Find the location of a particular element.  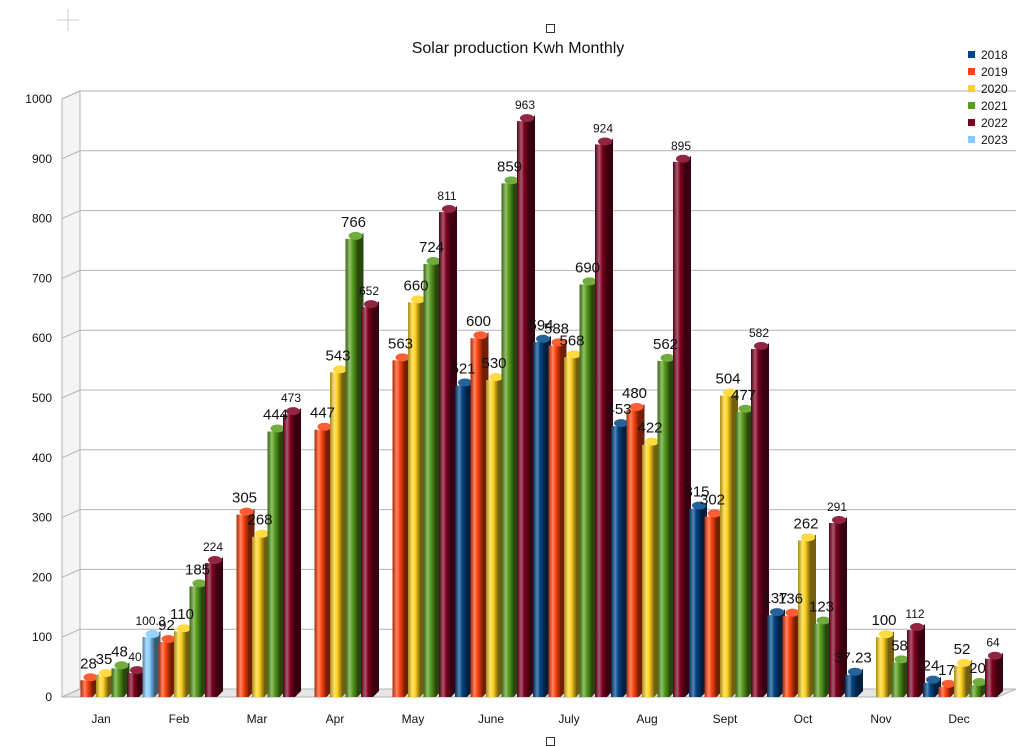

data-label: 40 is located at coordinates (135, 657).